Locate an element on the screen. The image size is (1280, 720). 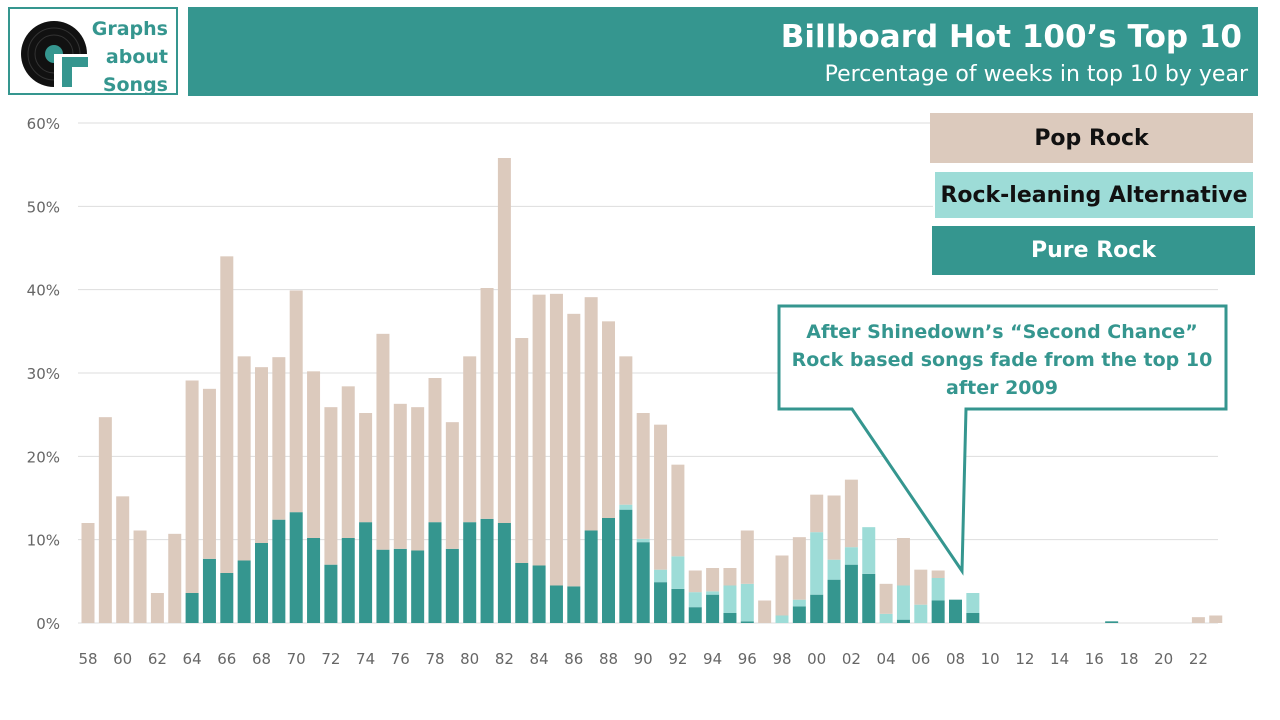
x-tick-label: 76 is located at coordinates (400, 659).